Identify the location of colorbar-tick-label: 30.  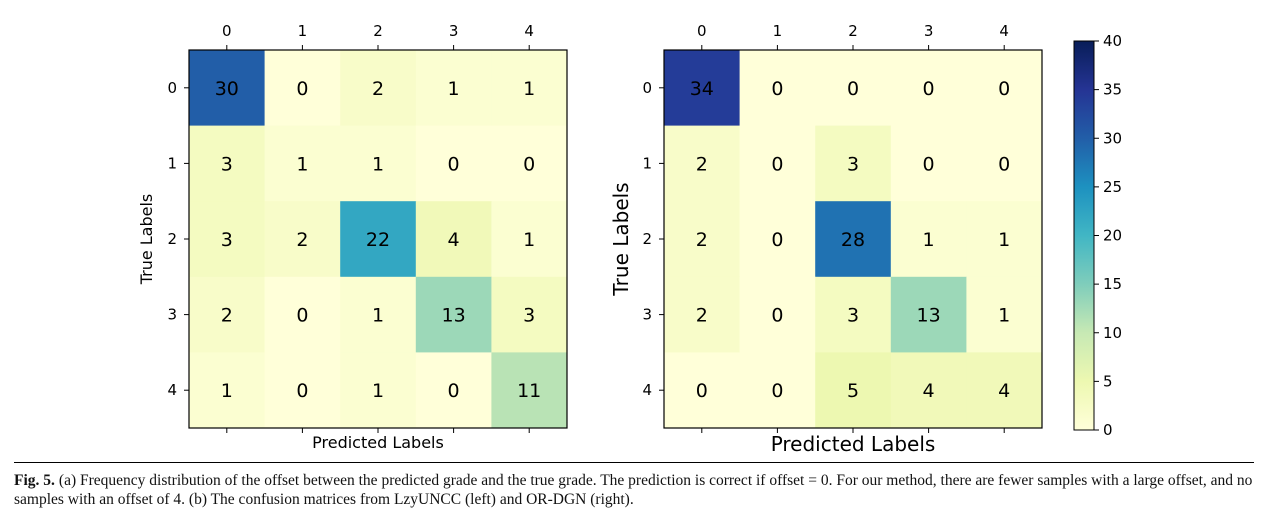
(1112, 138).